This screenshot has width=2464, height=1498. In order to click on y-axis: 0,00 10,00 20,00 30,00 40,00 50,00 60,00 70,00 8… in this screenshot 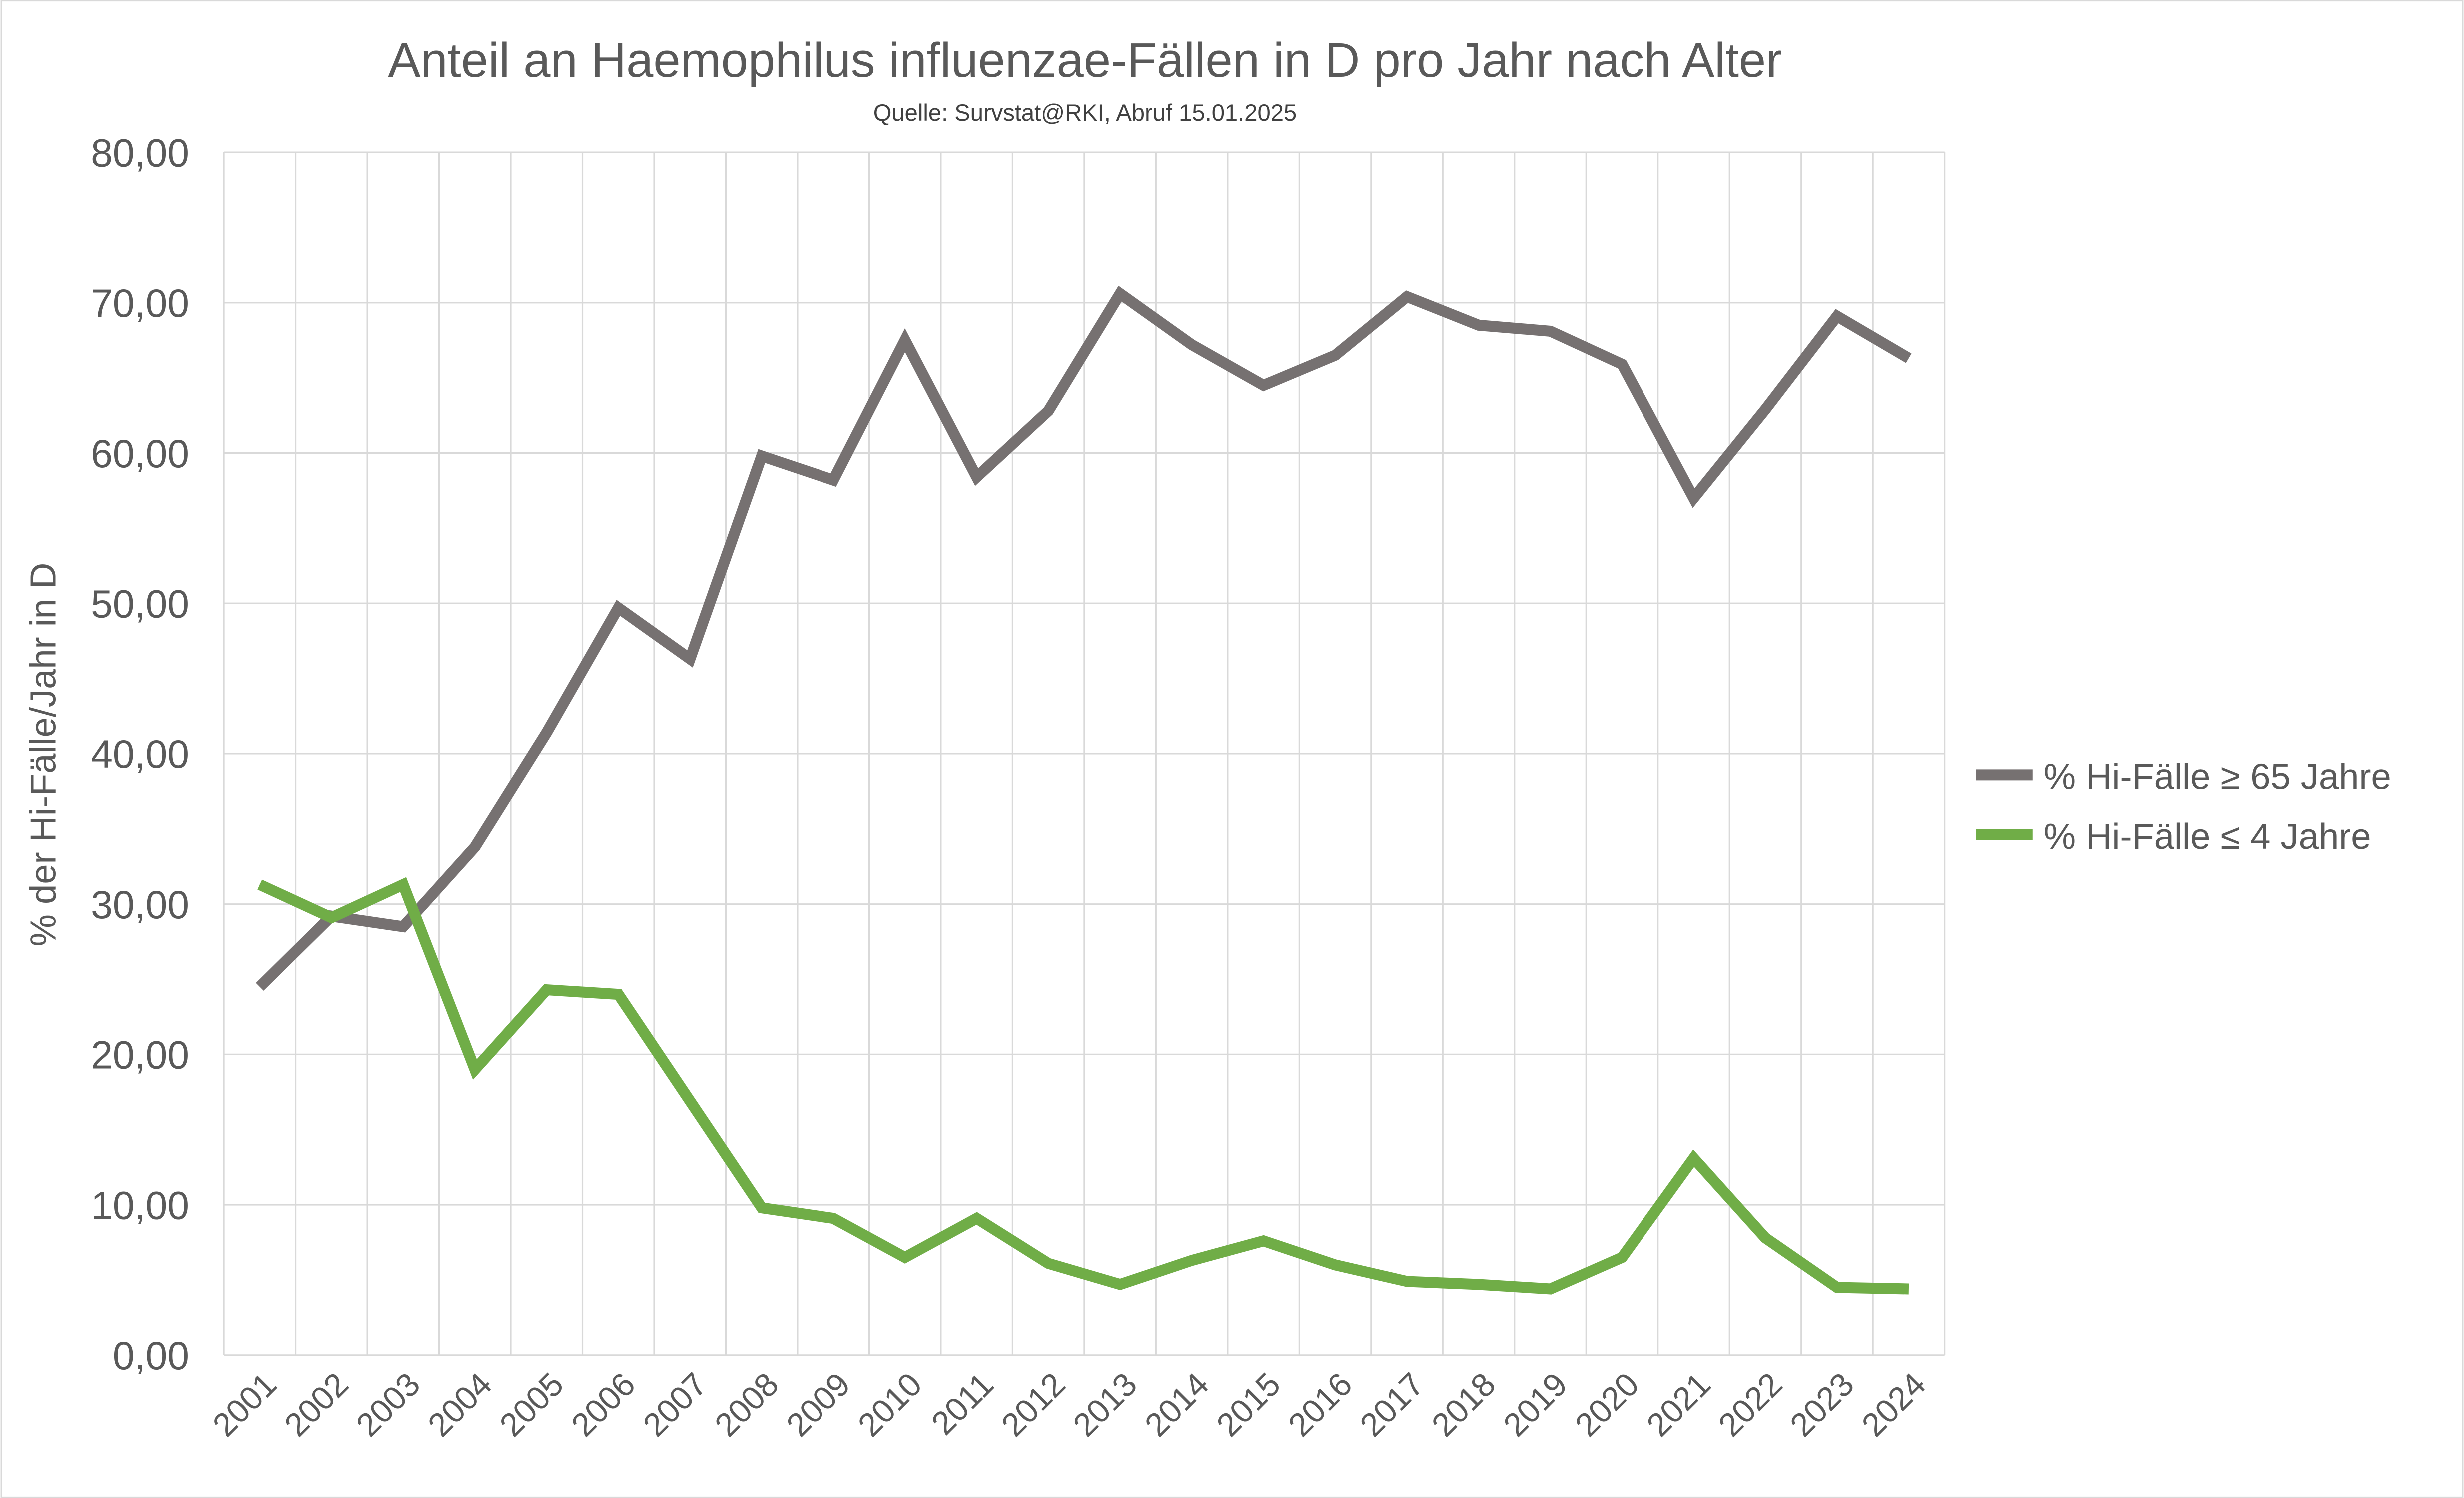, I will do `click(140, 754)`.